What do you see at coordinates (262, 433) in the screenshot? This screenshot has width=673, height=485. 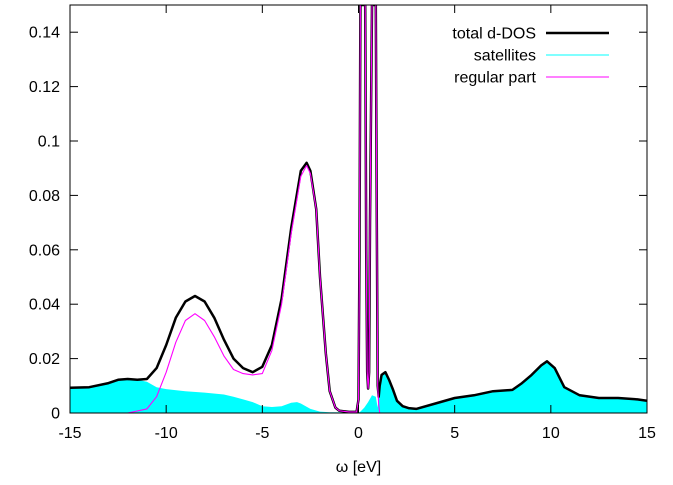 I see `x-tick-label: -5` at bounding box center [262, 433].